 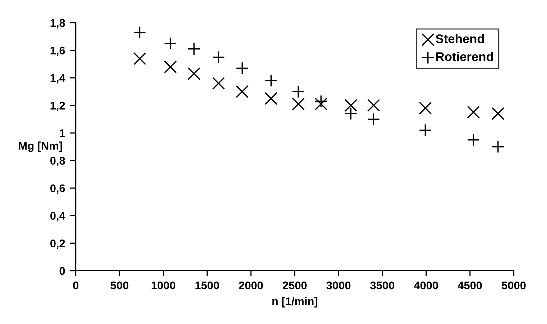 I want to click on x-tick-label: 4500, so click(x=470, y=286).